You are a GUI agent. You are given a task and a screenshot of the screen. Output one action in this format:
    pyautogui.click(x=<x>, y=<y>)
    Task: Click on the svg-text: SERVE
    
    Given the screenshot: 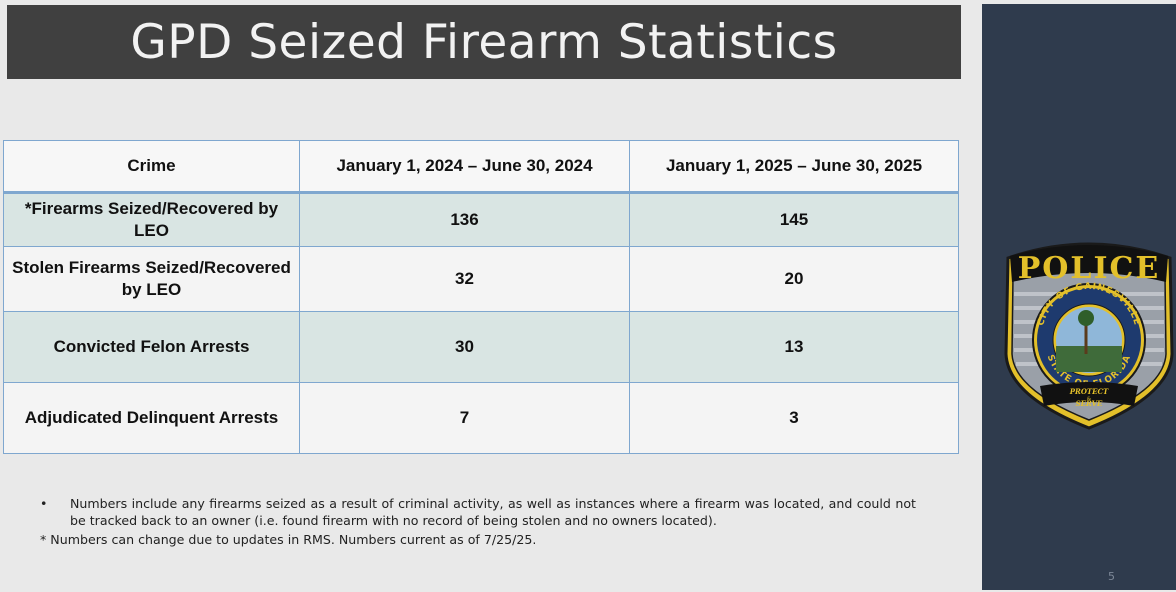 What is the action you would take?
    pyautogui.click(x=1089, y=403)
    